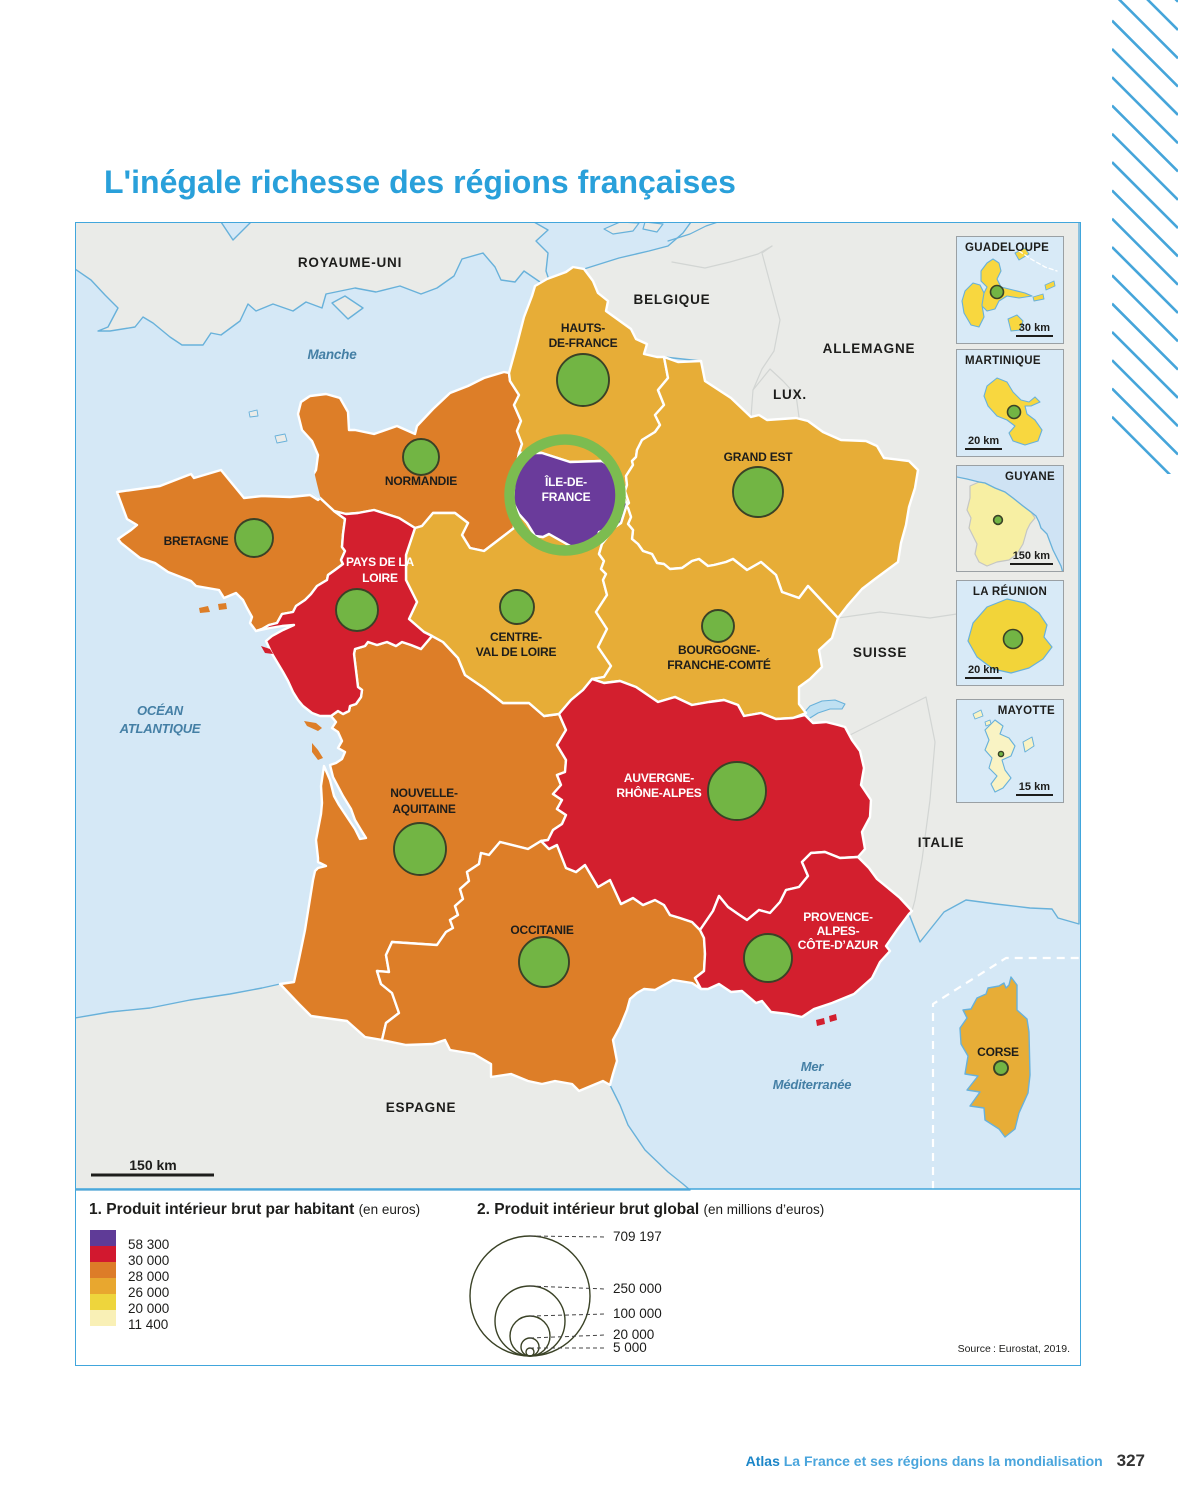 This screenshot has width=1178, height=1500. What do you see at coordinates (380, 562) in the screenshot?
I see `svg-text: PAYS DE LA` at bounding box center [380, 562].